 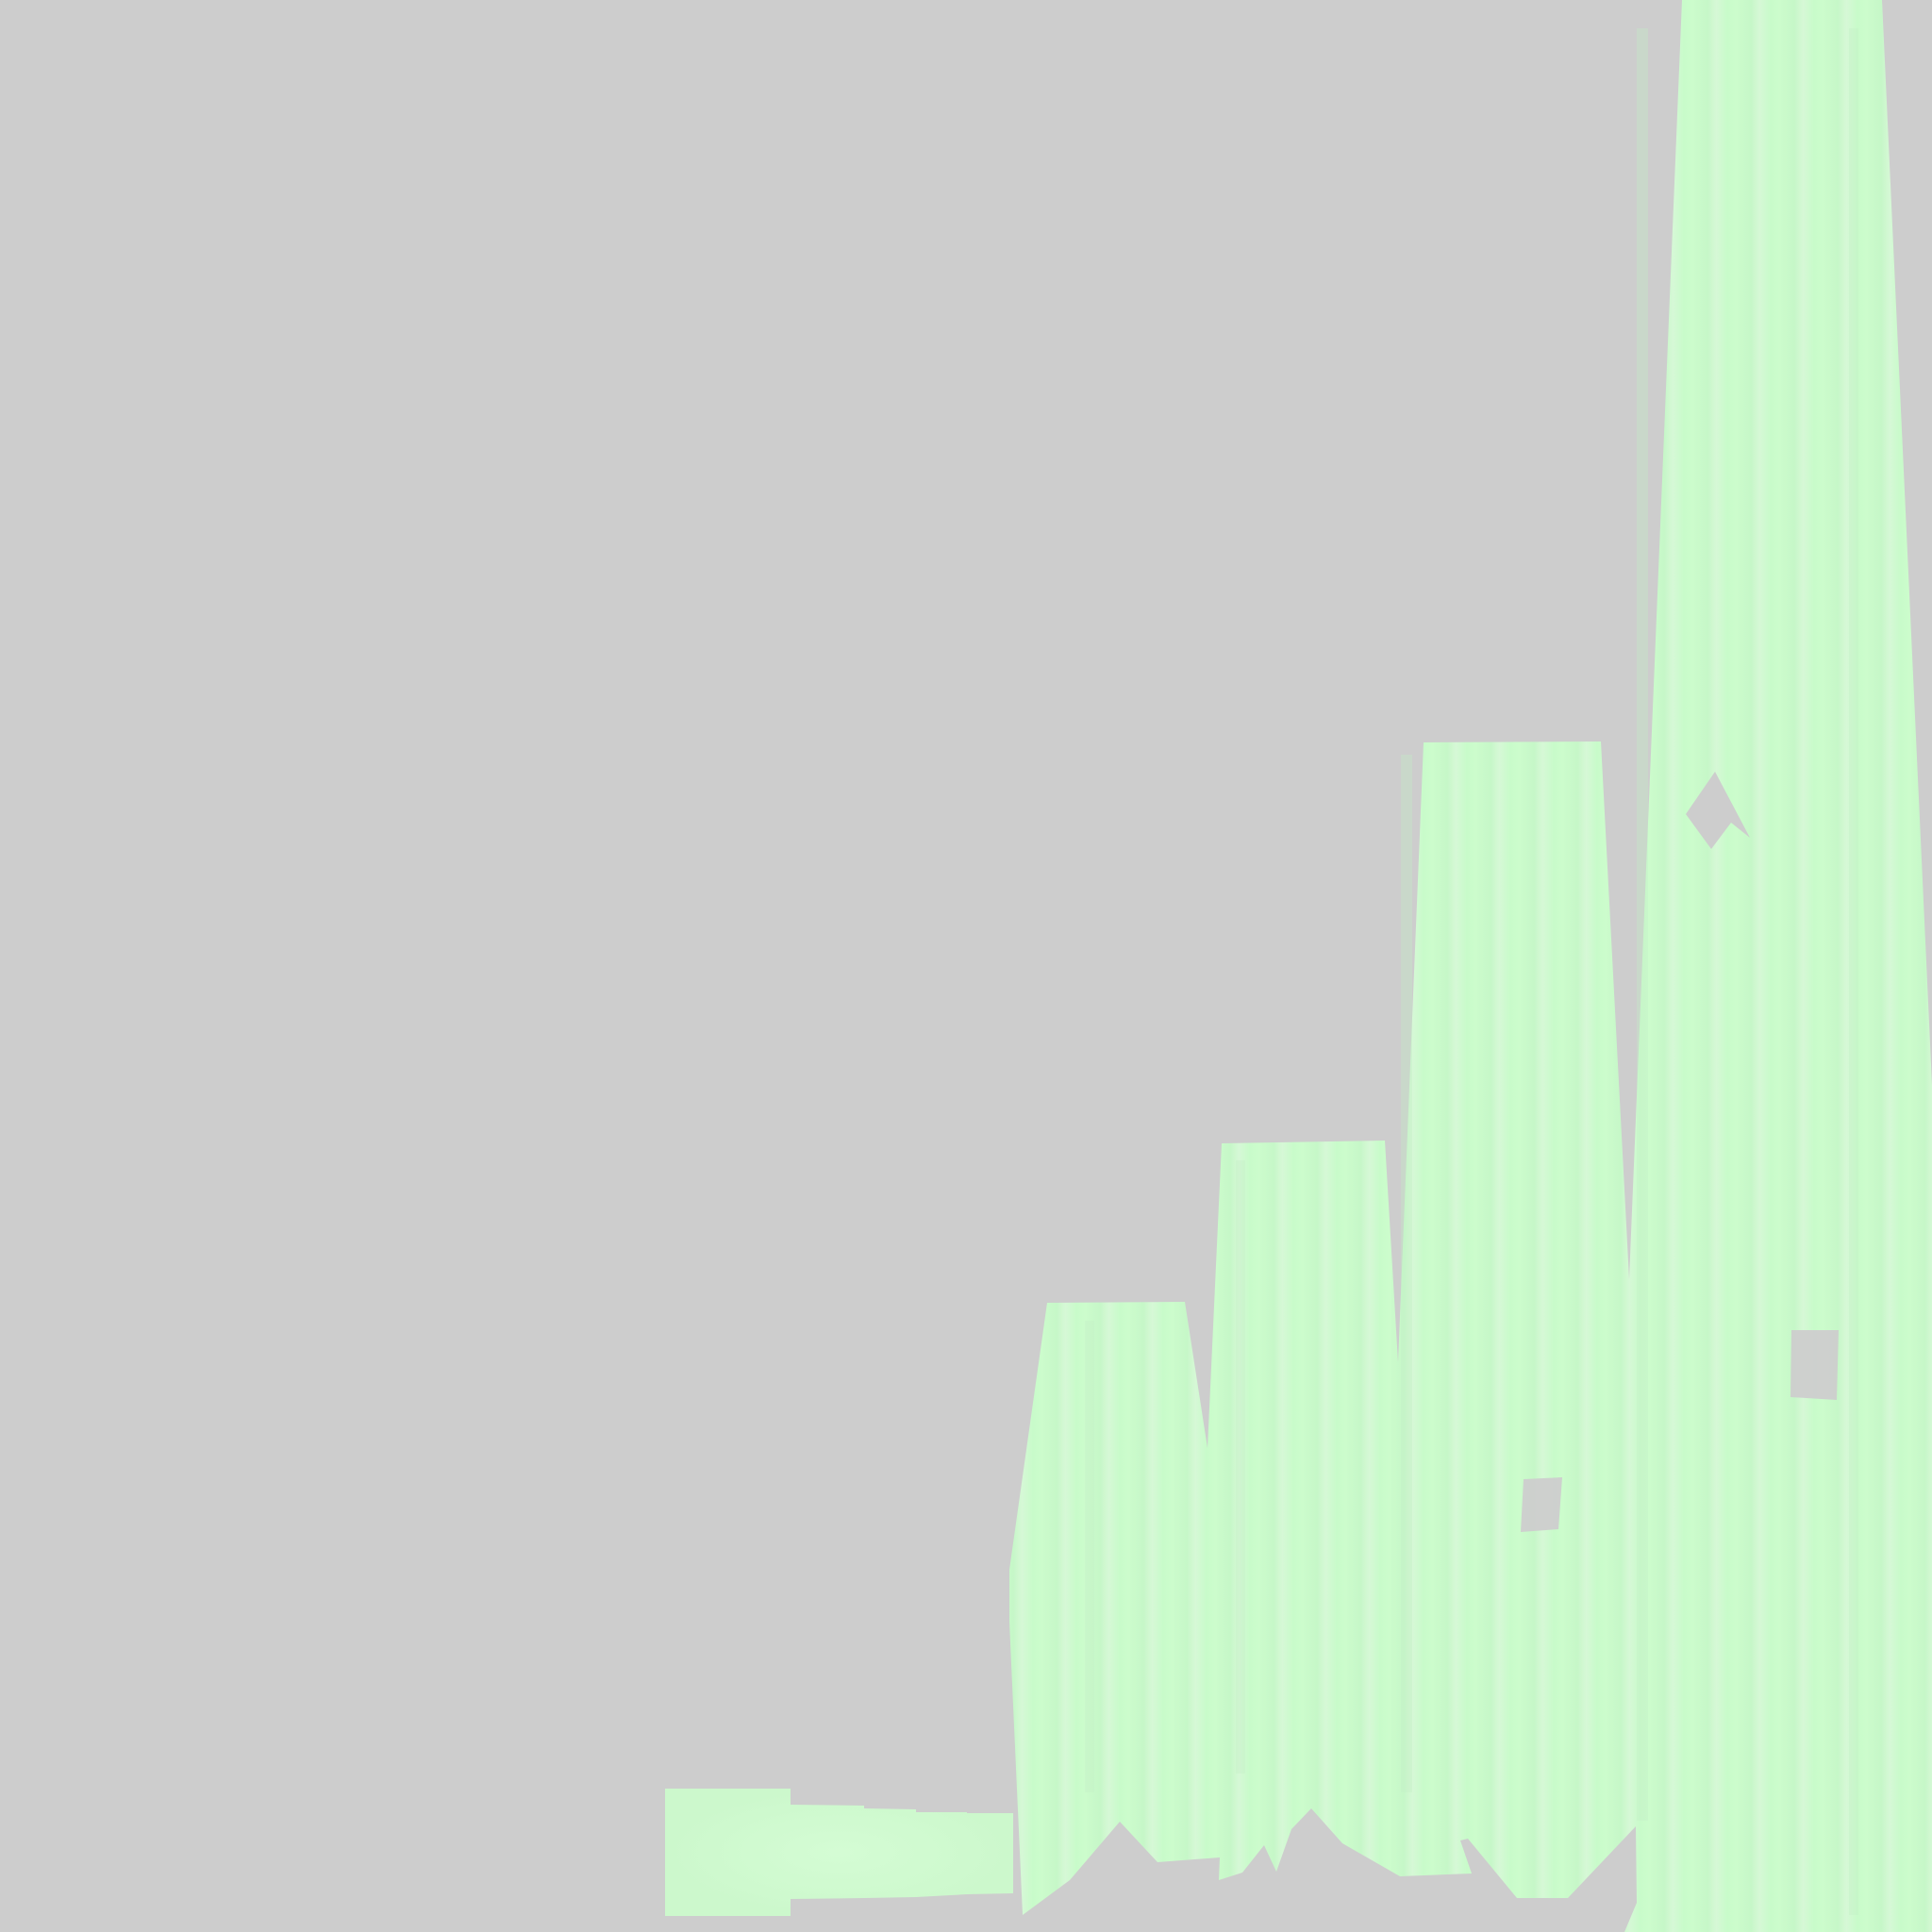 I want to click on low-block-group, so click(x=839, y=1853).